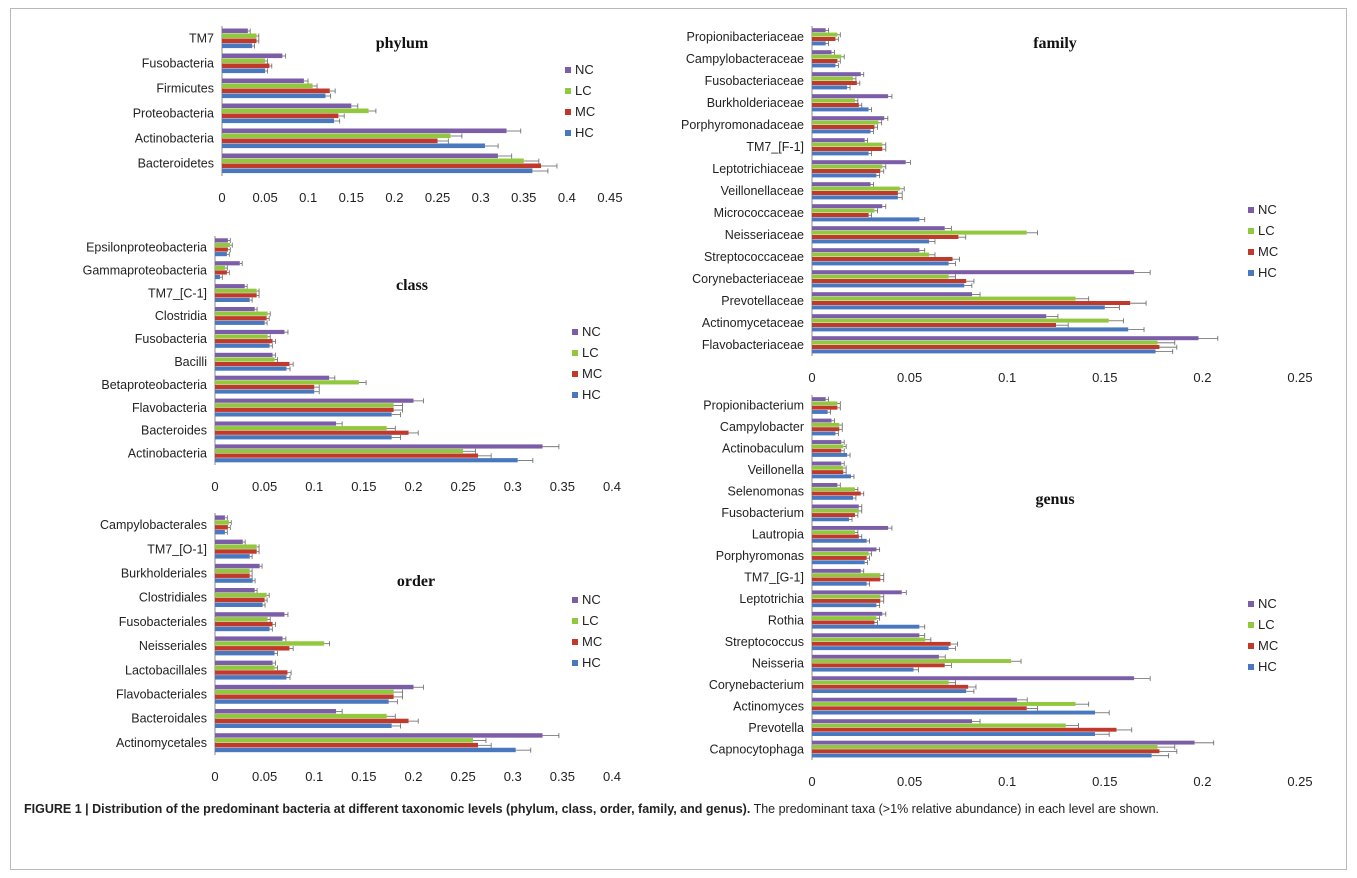 This screenshot has width=1357, height=878. Describe the element at coordinates (185, 89) in the screenshot. I see `category-label: Firmicutes` at that location.